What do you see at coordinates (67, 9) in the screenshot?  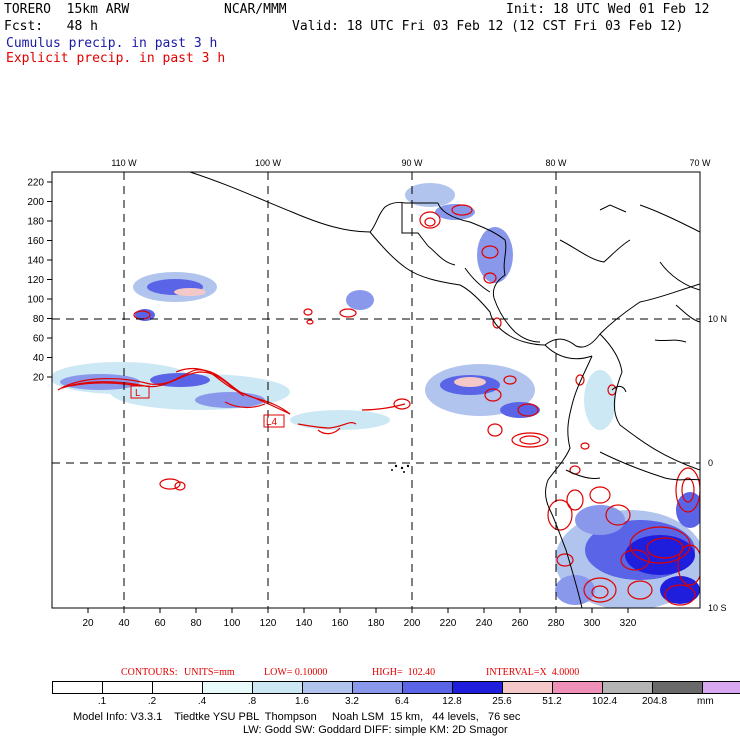 I see `model-title: TORERO 15km ARW` at bounding box center [67, 9].